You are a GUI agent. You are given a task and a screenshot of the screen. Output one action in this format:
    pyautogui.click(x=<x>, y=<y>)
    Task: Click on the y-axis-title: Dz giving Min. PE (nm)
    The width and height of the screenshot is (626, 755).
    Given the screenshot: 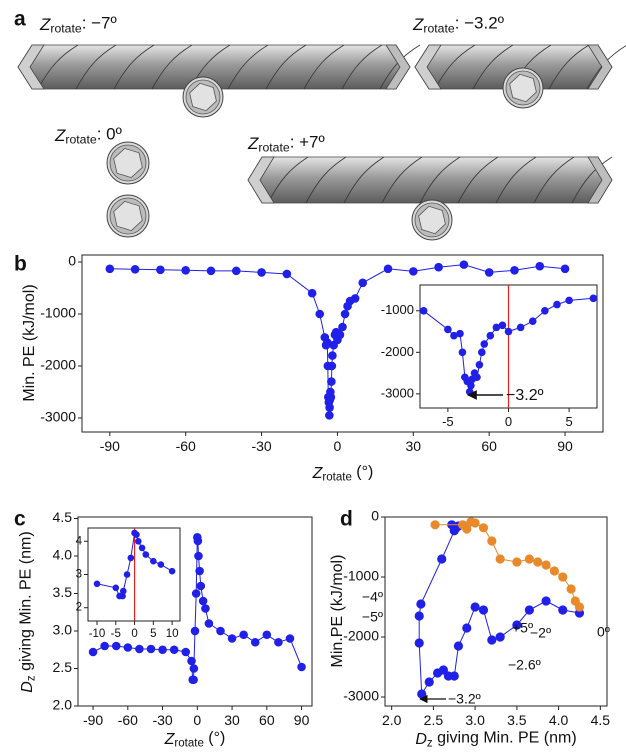 What is the action you would take?
    pyautogui.click(x=28, y=611)
    